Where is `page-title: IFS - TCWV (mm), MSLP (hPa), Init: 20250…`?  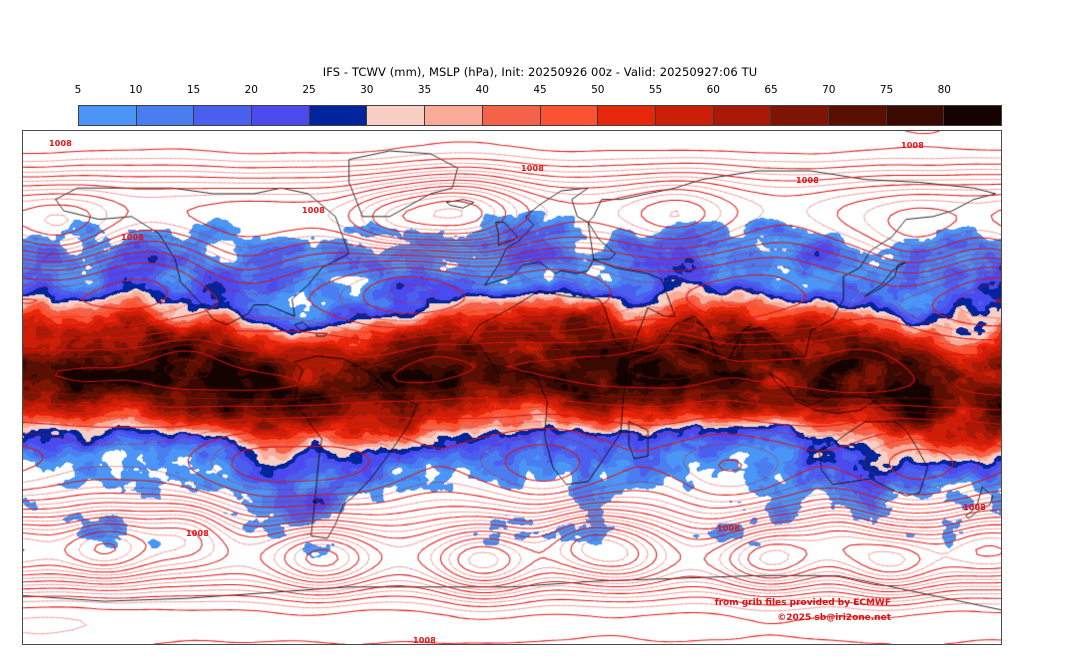 page-title: IFS - TCWV (mm), MSLP (hPa), Init: 20250… is located at coordinates (540, 72).